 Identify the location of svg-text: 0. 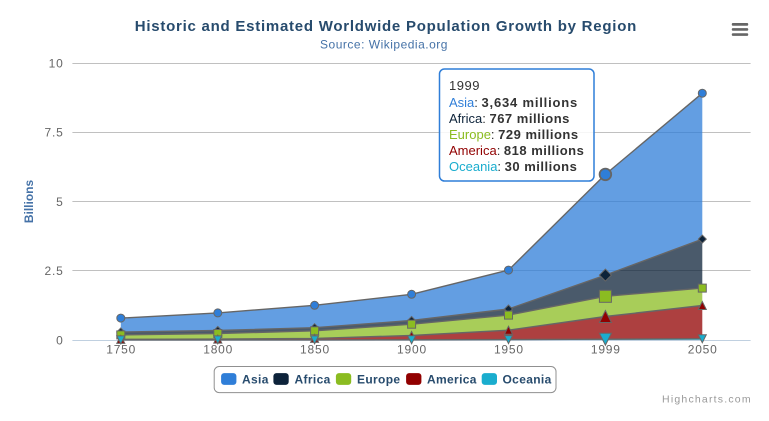
(59, 340).